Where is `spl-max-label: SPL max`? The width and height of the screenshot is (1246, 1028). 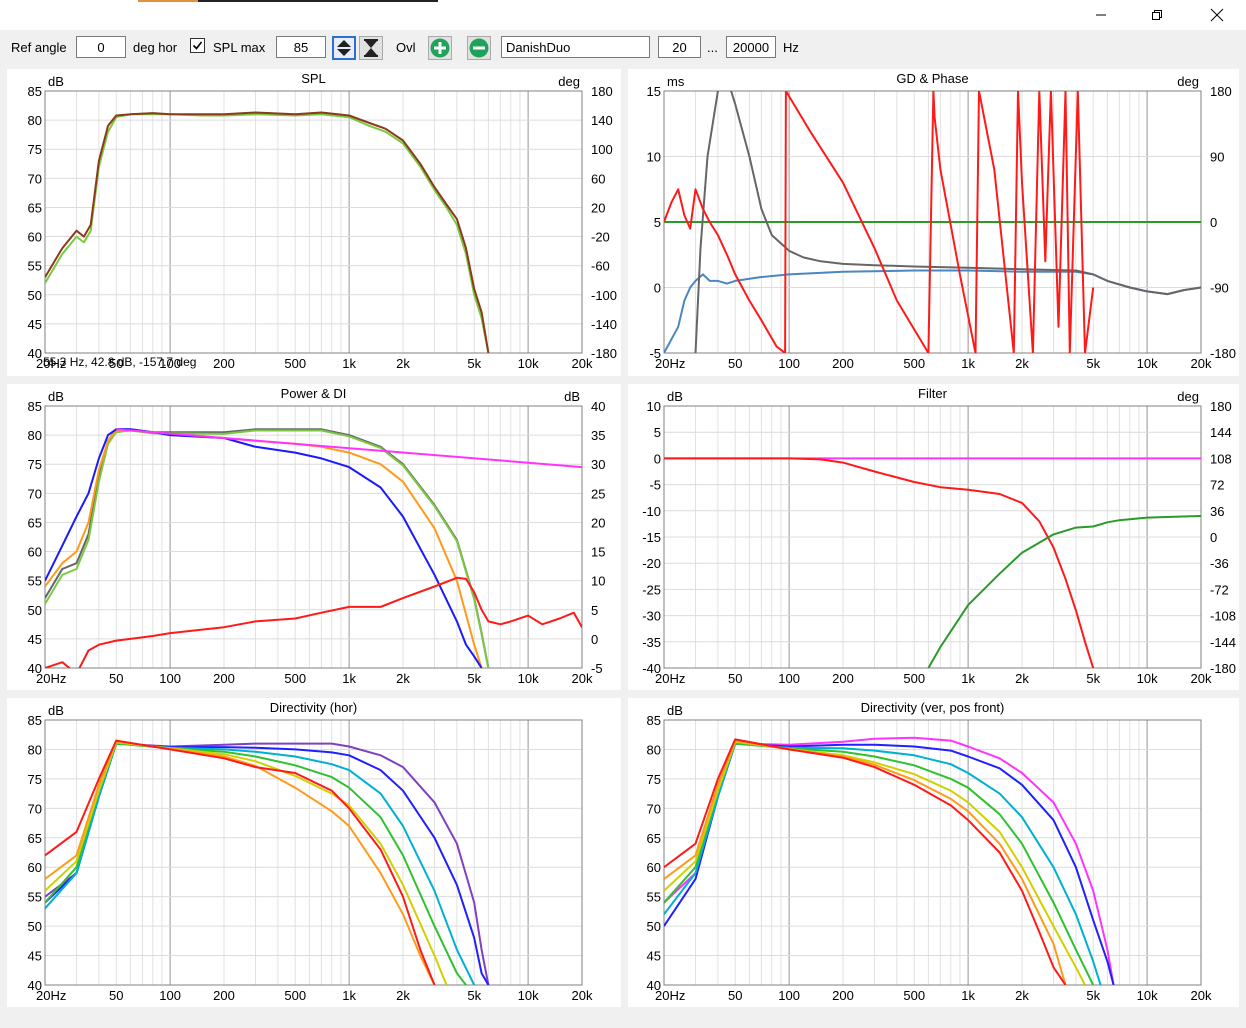 spl-max-label: SPL max is located at coordinates (239, 47).